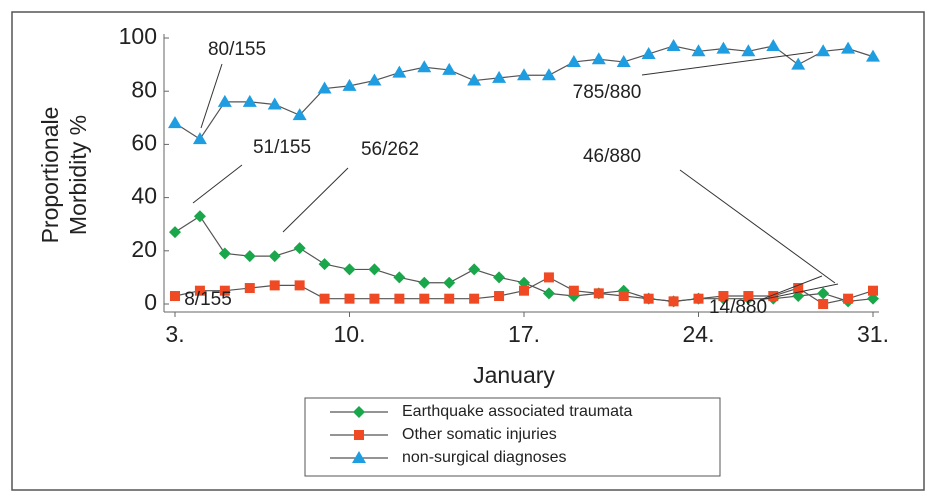 The height and width of the screenshot is (497, 938). I want to click on y-axis-title: Proportionale Morbidity %, so click(64, 175).